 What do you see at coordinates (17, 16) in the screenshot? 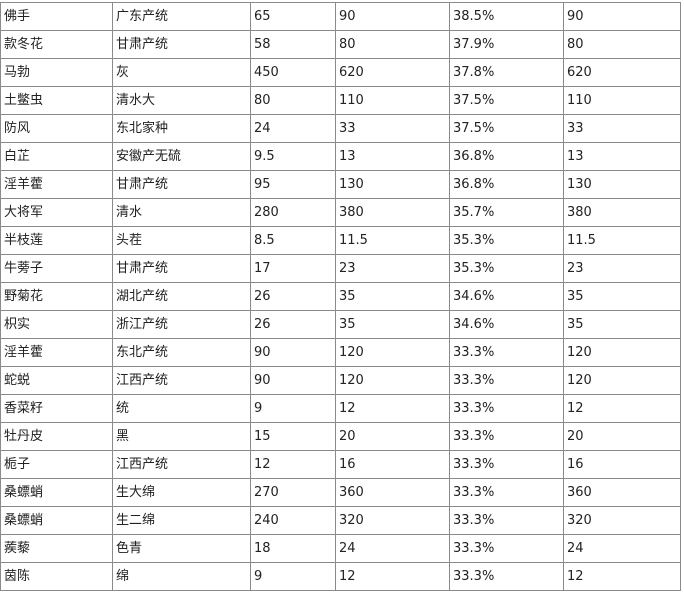
I see `table-cell: 佛手` at bounding box center [17, 16].